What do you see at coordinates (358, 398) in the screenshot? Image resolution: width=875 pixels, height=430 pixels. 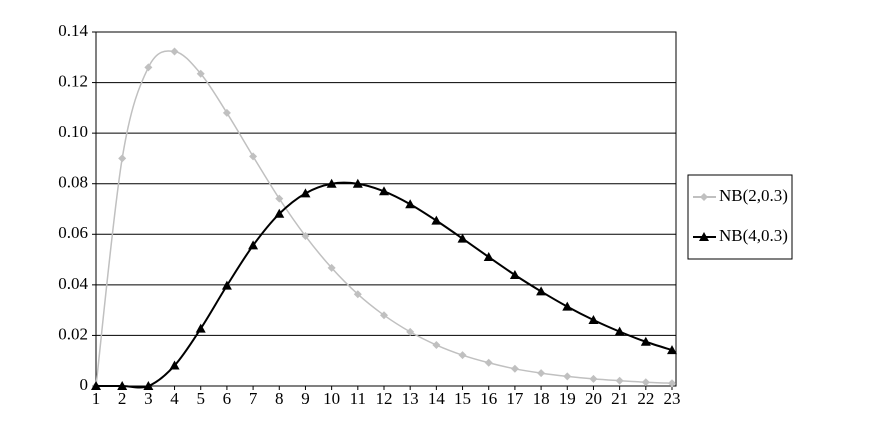 I see `x-tick-label: 11` at bounding box center [358, 398].